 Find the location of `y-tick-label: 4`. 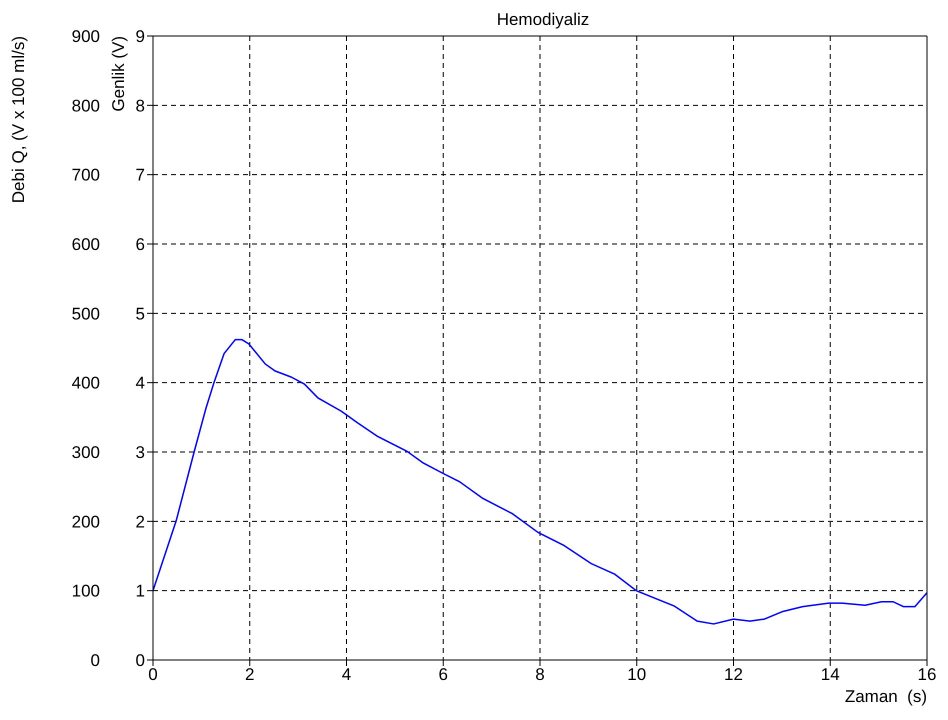

y-tick-label: 4 is located at coordinates (140, 383).